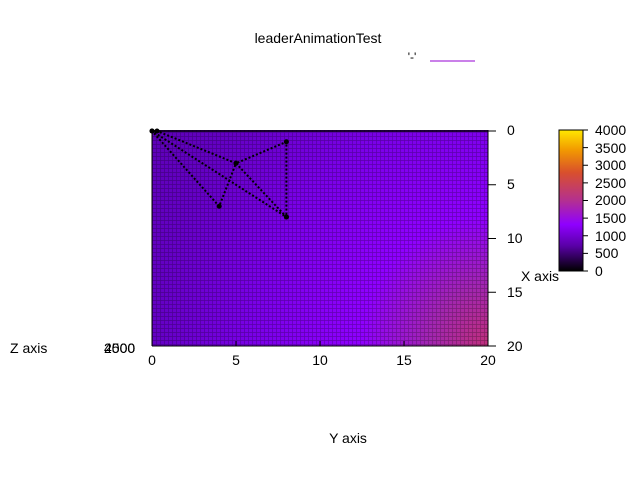 Image resolution: width=640 pixels, height=480 pixels. I want to click on z-tick-overlap-b: 4000, so click(119, 348).